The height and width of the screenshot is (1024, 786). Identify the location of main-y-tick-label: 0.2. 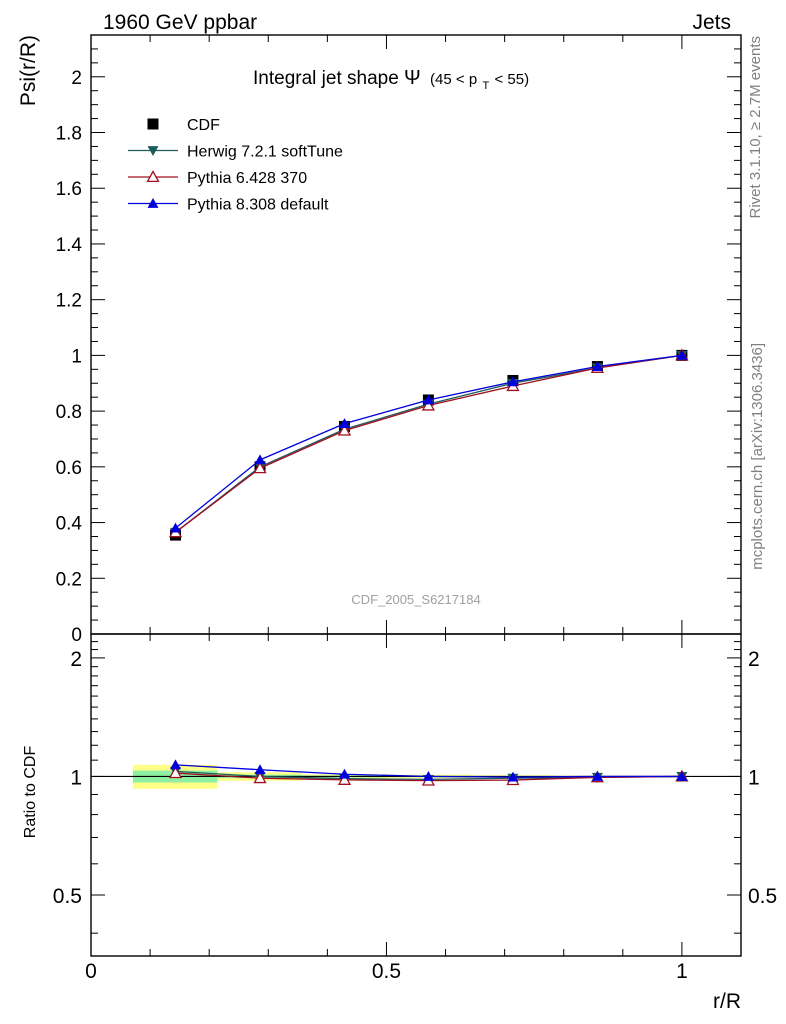
(69, 579).